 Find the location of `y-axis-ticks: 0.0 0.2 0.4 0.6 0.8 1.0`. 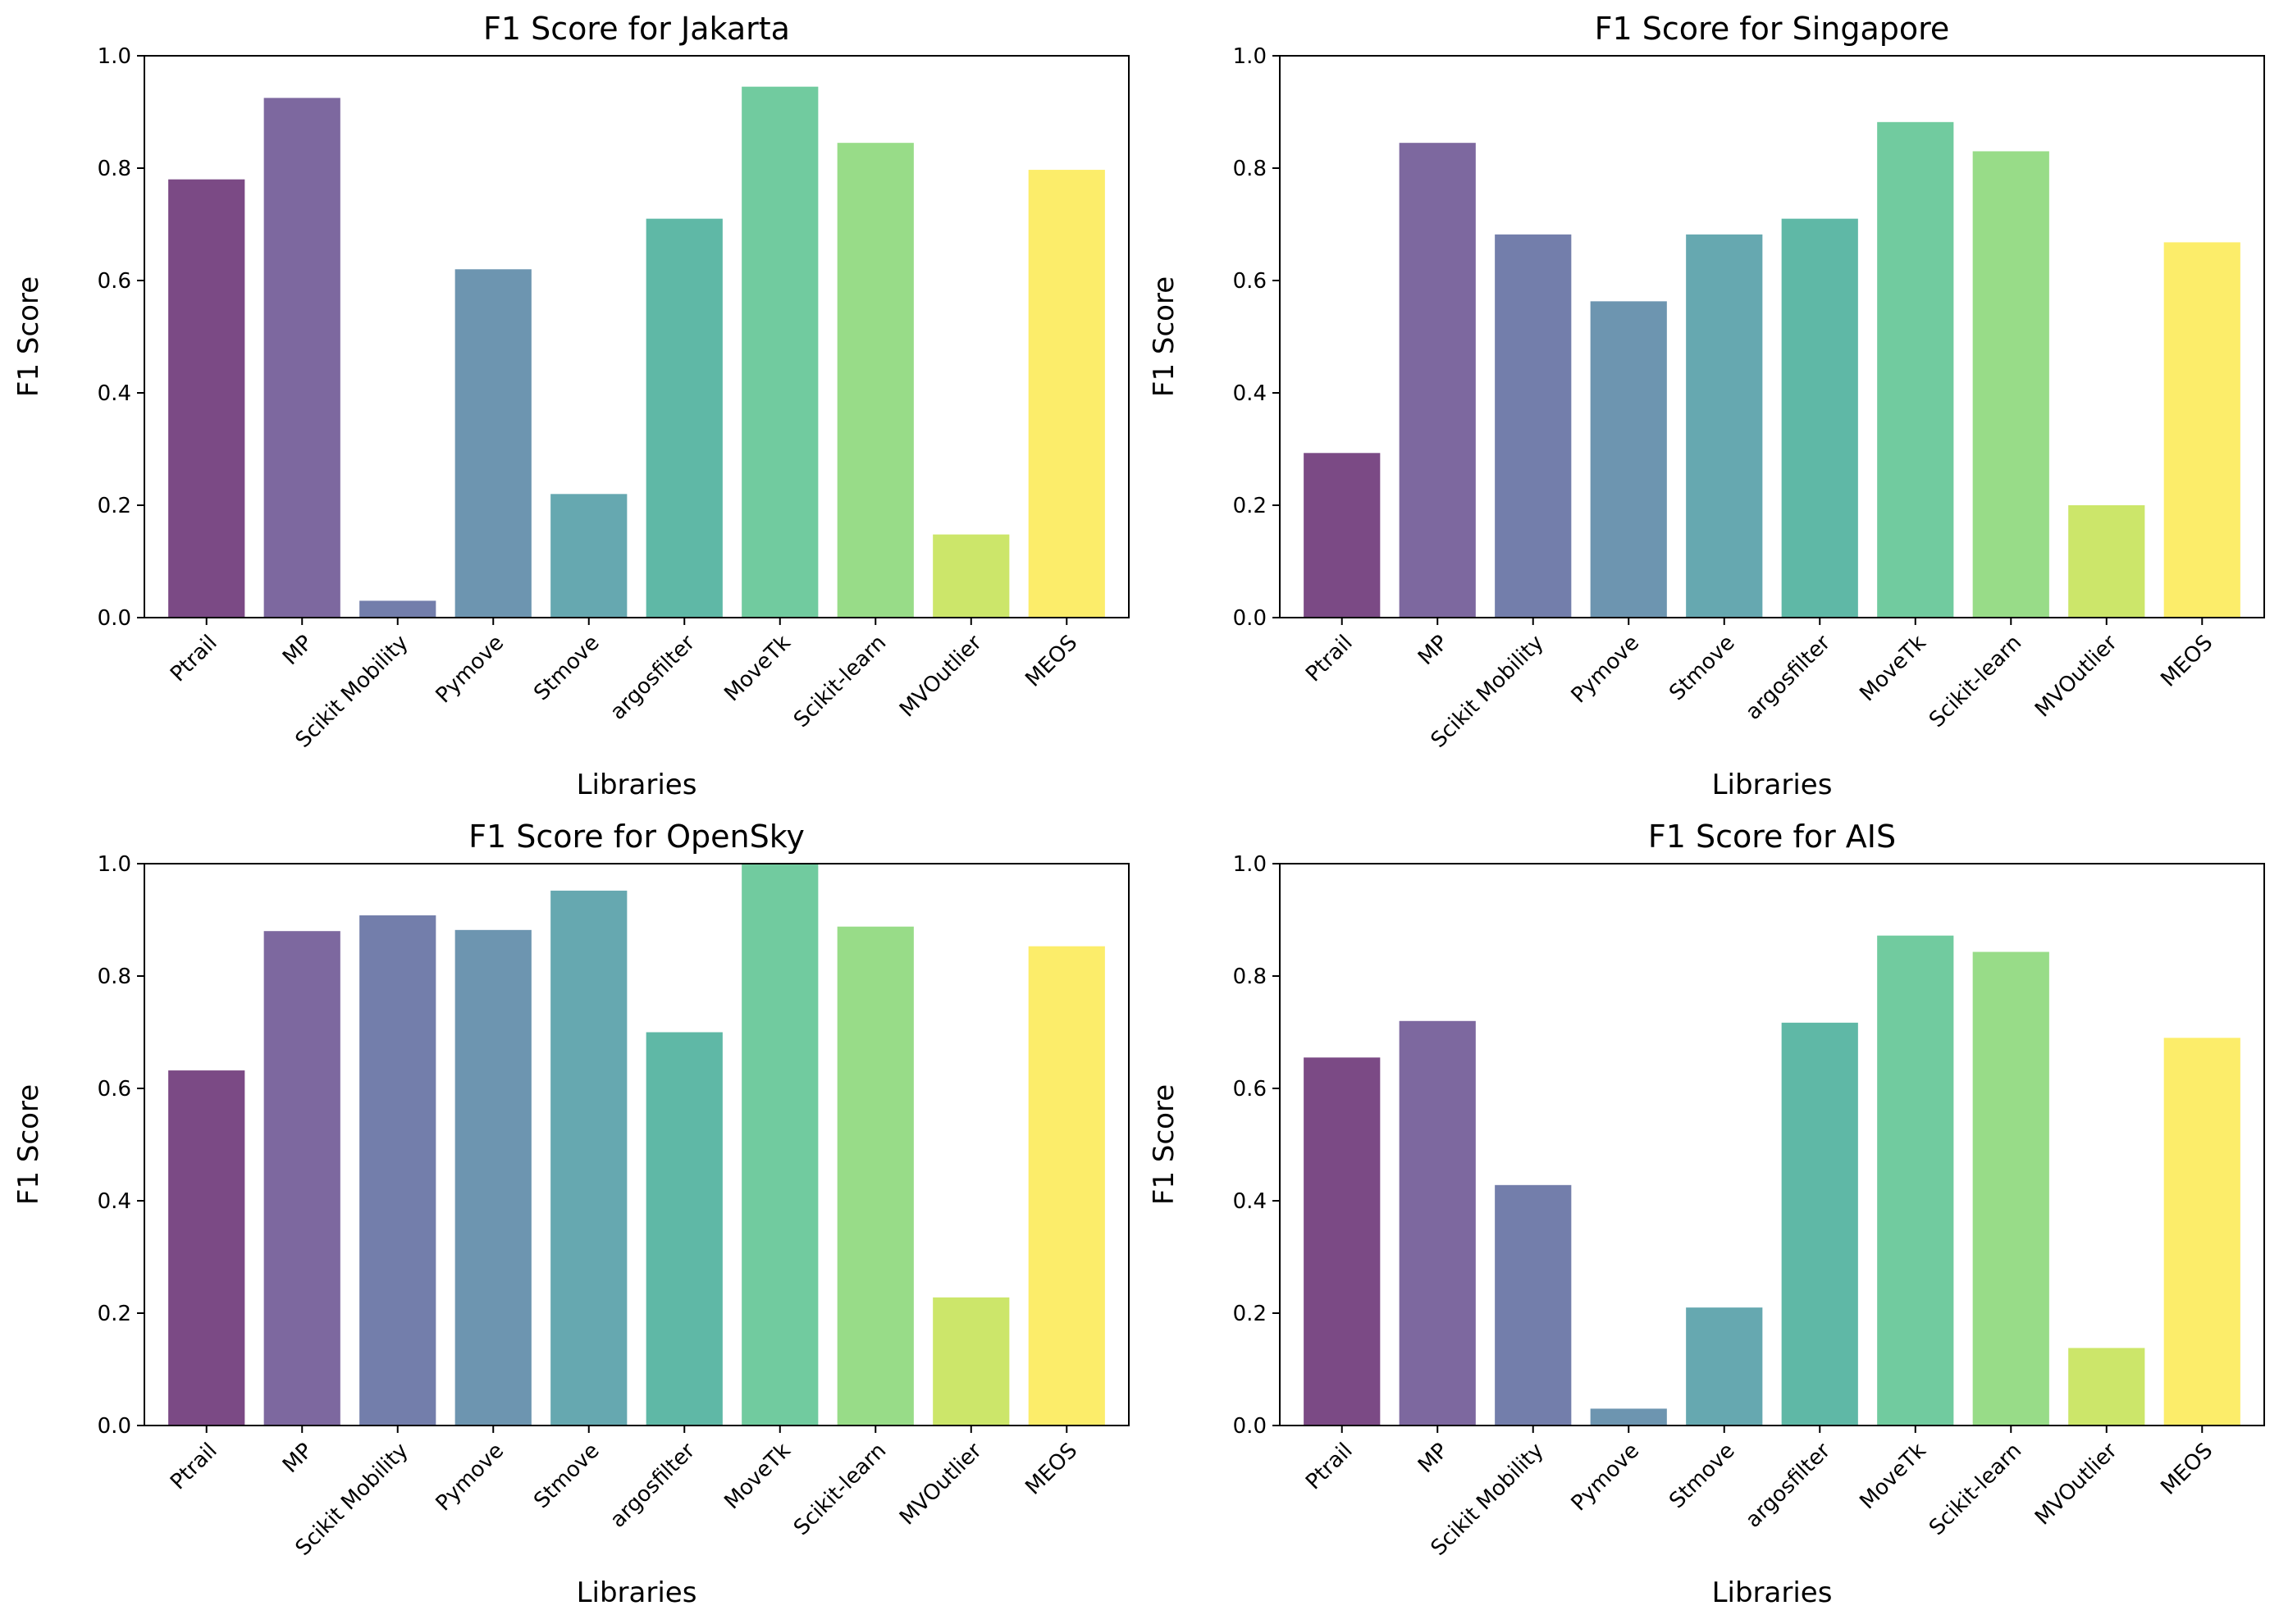

y-axis-ticks: 0.0 0.2 0.4 0.6 0.8 1.0 is located at coordinates (1256, 337).